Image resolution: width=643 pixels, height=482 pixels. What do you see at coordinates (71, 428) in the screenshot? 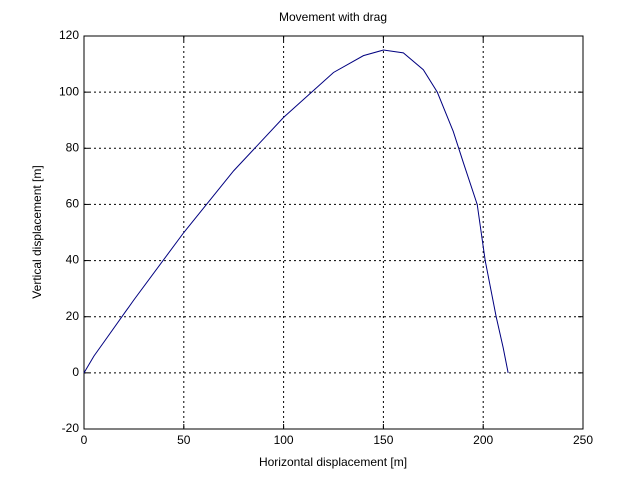
I see `y-tick-label: -20` at bounding box center [71, 428].